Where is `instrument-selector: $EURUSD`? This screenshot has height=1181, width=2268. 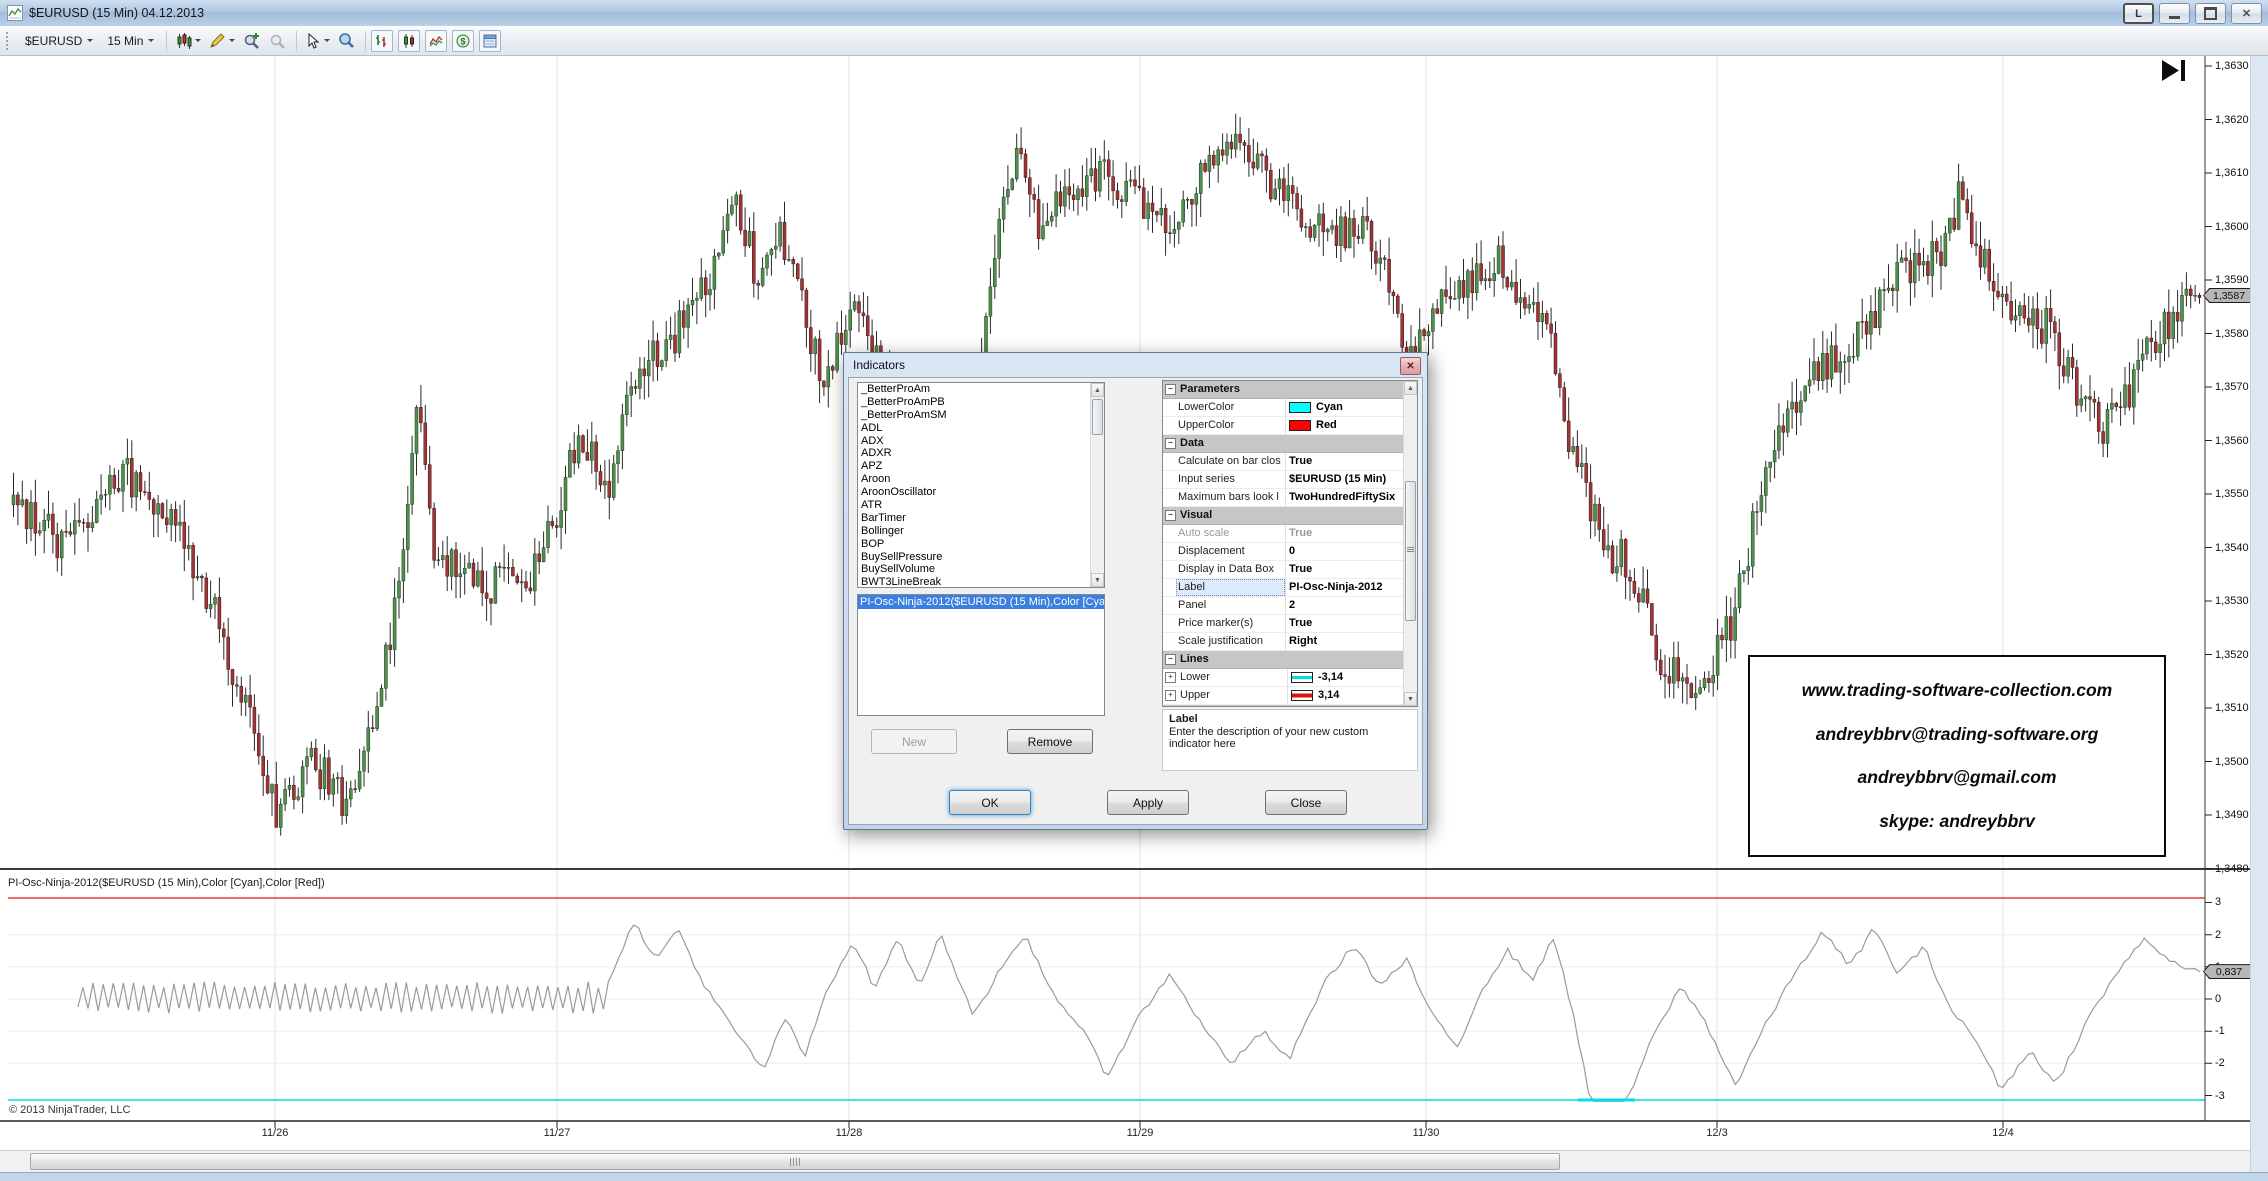
instrument-selector: $EURUSD is located at coordinates (59, 41).